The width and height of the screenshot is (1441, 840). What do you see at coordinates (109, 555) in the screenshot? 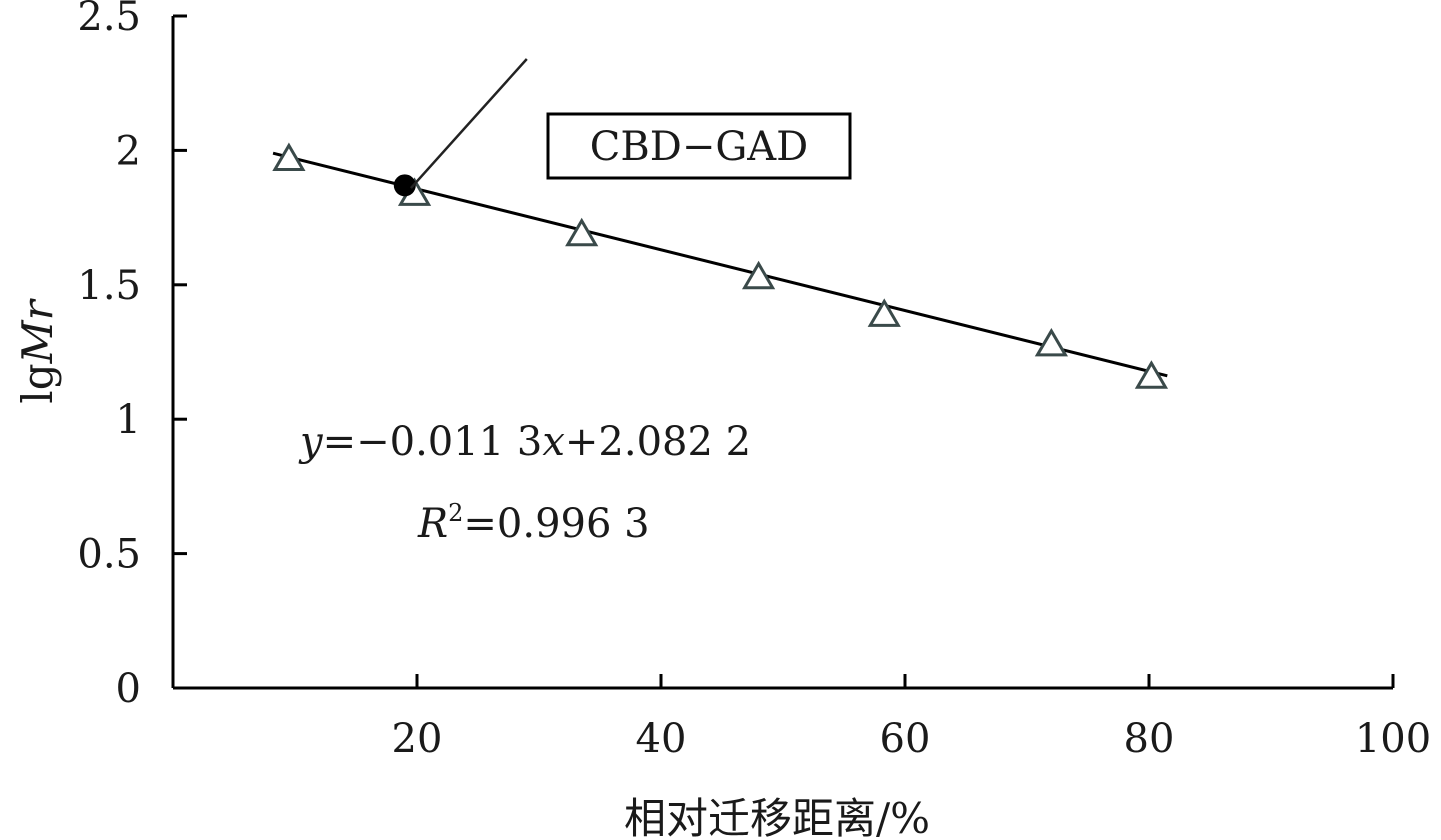
I see `y-tick-label: 0.5` at bounding box center [109, 555].